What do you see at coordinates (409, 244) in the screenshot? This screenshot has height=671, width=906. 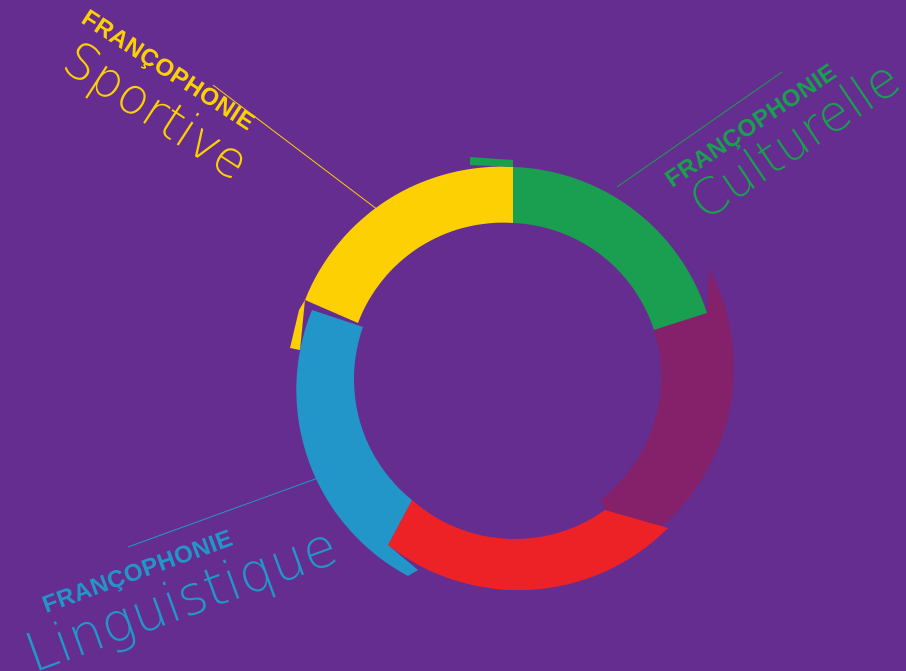 I see `ring-segment-sportive` at bounding box center [409, 244].